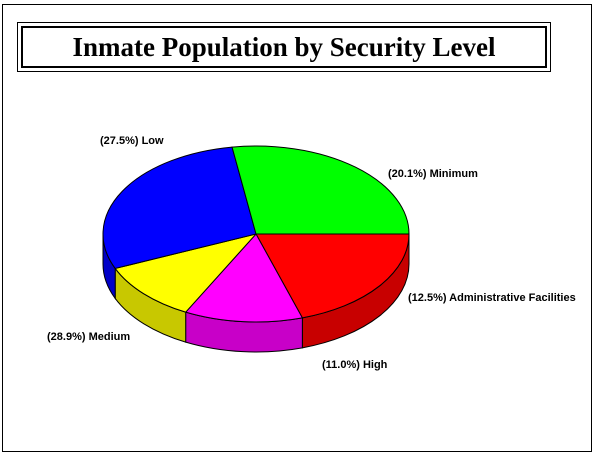 This screenshot has height=476, width=600. I want to click on pie-slice-administrative-facilities, so click(244, 278).